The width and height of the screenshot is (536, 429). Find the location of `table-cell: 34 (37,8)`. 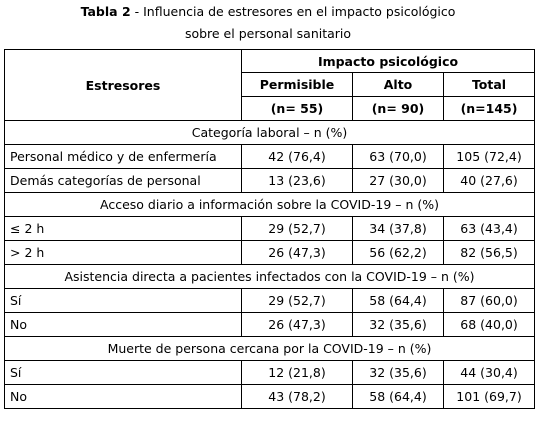

table-cell: 34 (37,8) is located at coordinates (398, 228).